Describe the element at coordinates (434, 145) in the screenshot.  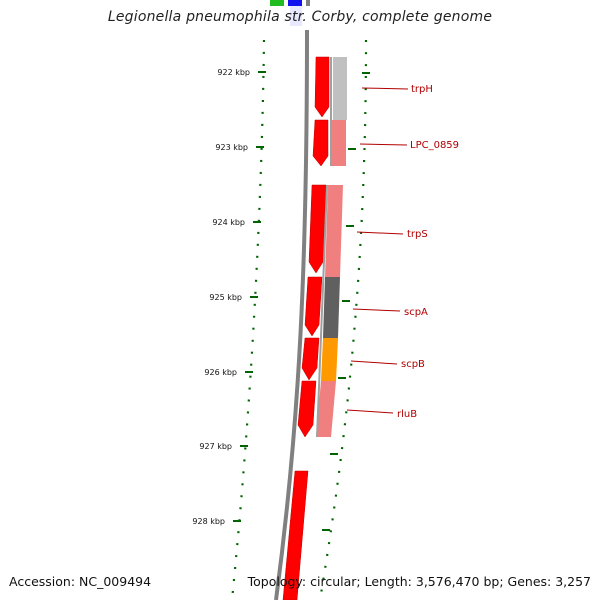
I see `gene-label-LPC_0859: LPC_0859` at that location.